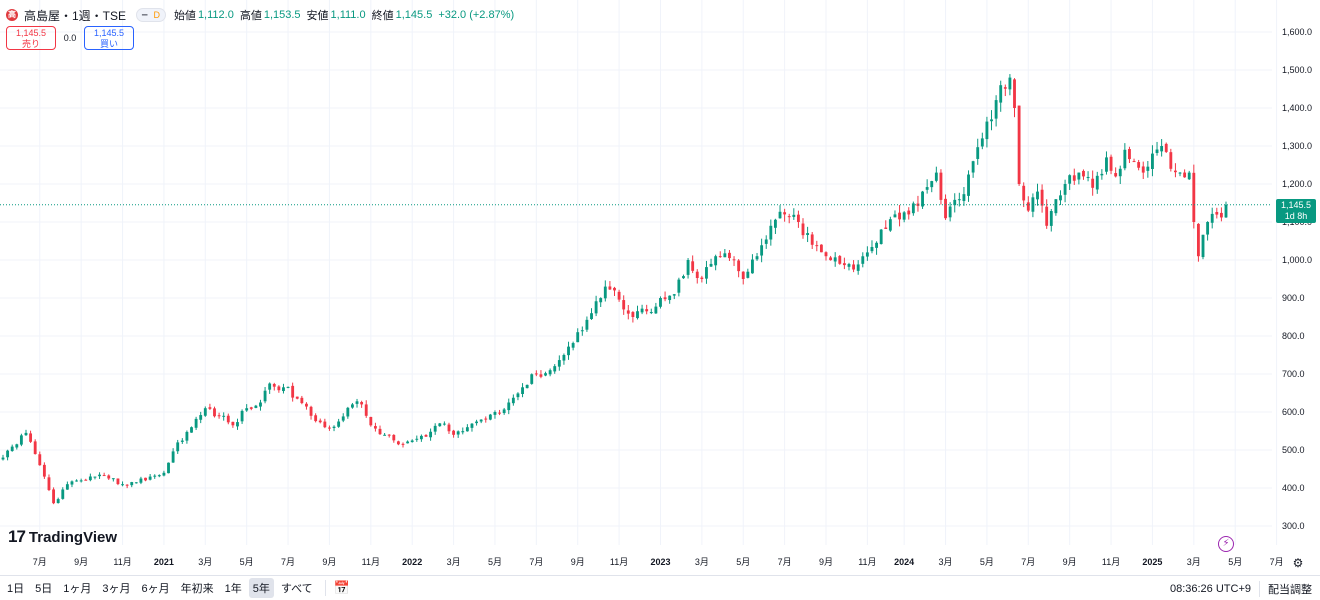  What do you see at coordinates (75, 15) in the screenshot?
I see `symbol-title: 高島屋・1週・TSE` at bounding box center [75, 15].